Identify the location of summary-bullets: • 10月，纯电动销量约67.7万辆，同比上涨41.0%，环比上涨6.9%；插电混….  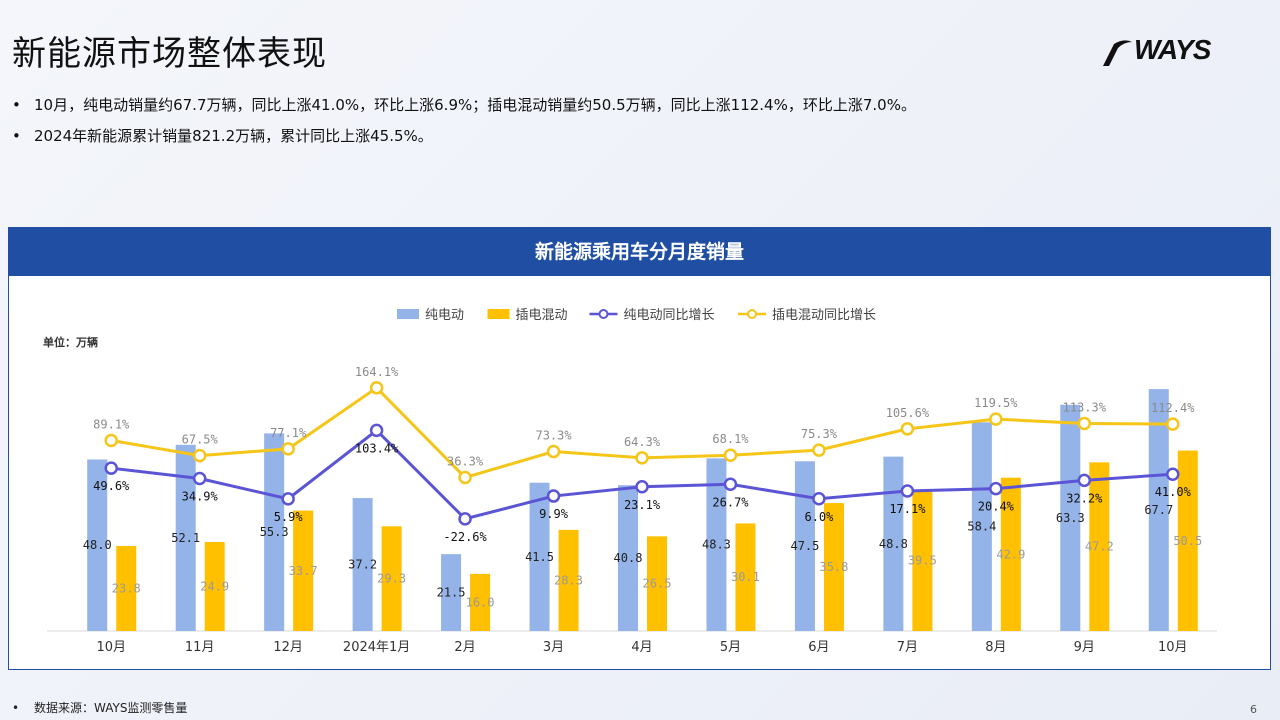
(464, 121).